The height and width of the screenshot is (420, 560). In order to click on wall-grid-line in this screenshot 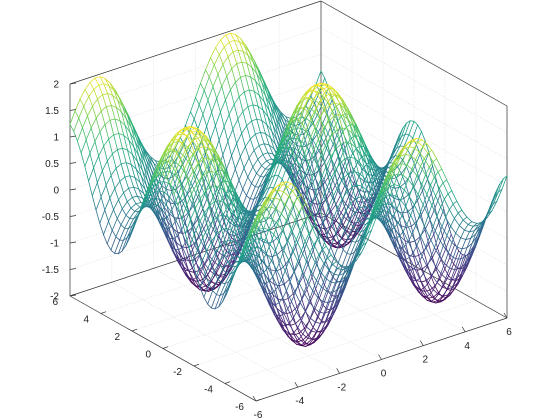, I will do `click(195, 95)`.